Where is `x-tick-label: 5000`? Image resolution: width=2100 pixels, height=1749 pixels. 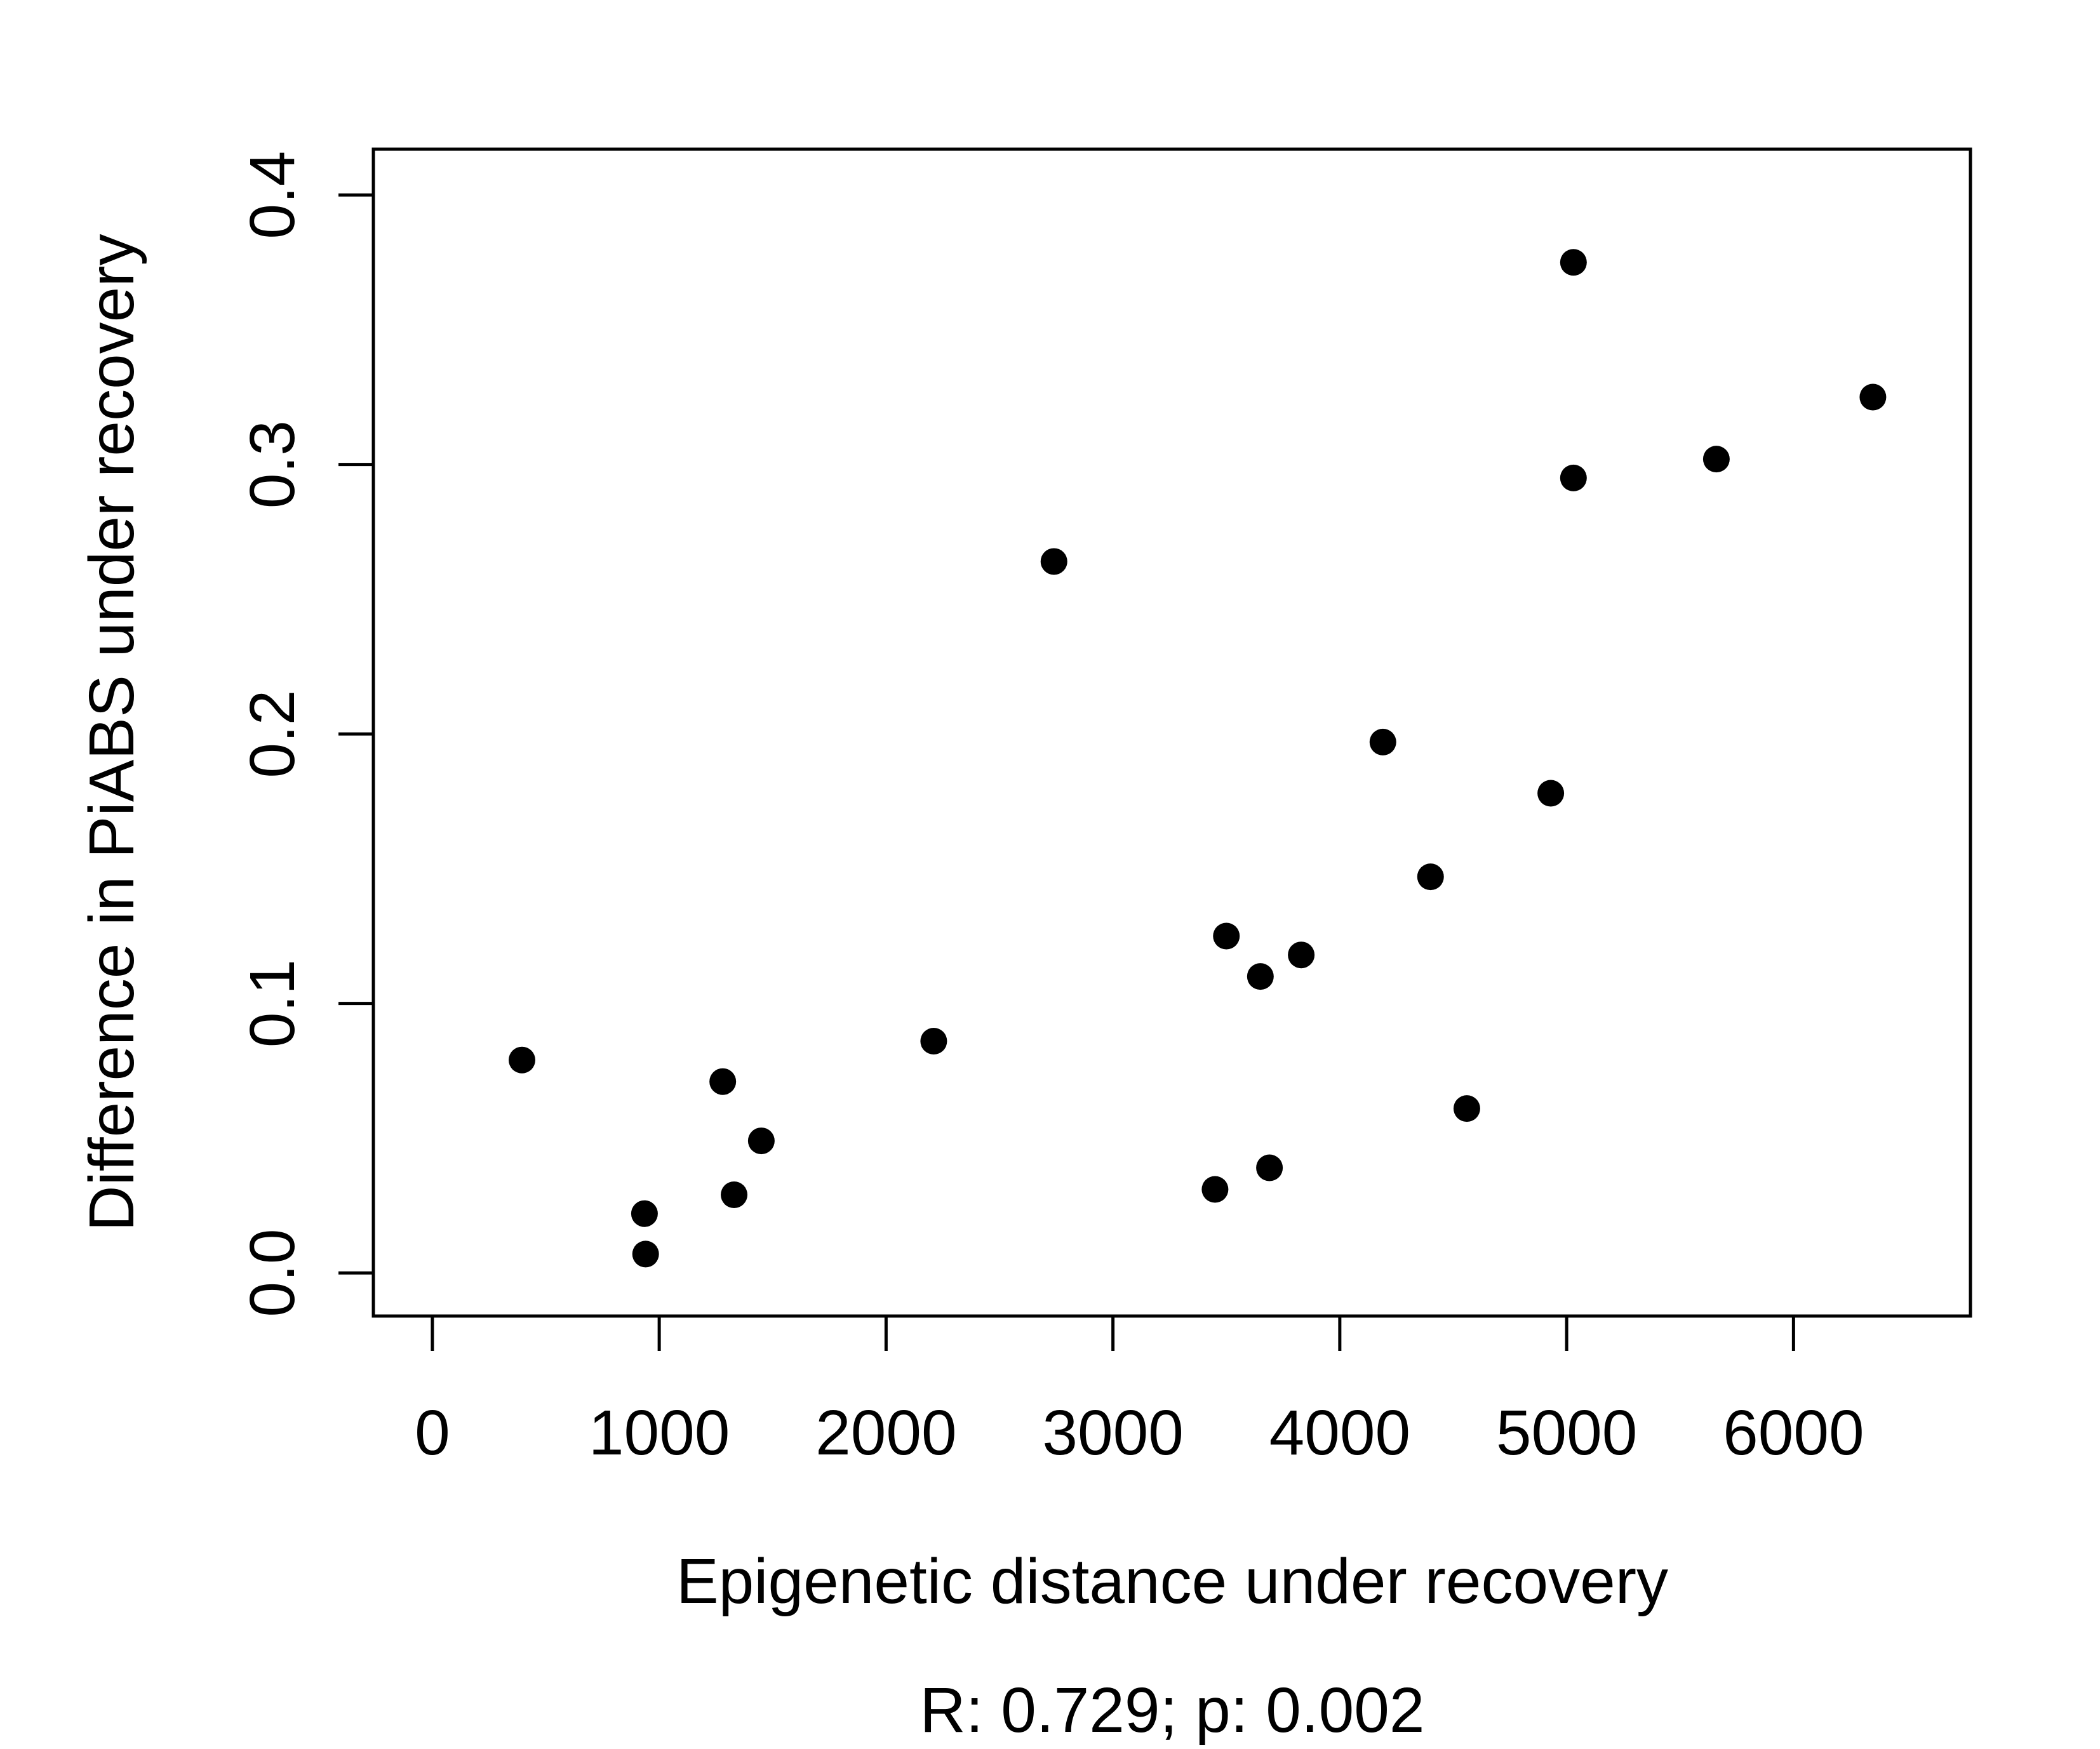 x-tick-label: 5000 is located at coordinates (1566, 1432).